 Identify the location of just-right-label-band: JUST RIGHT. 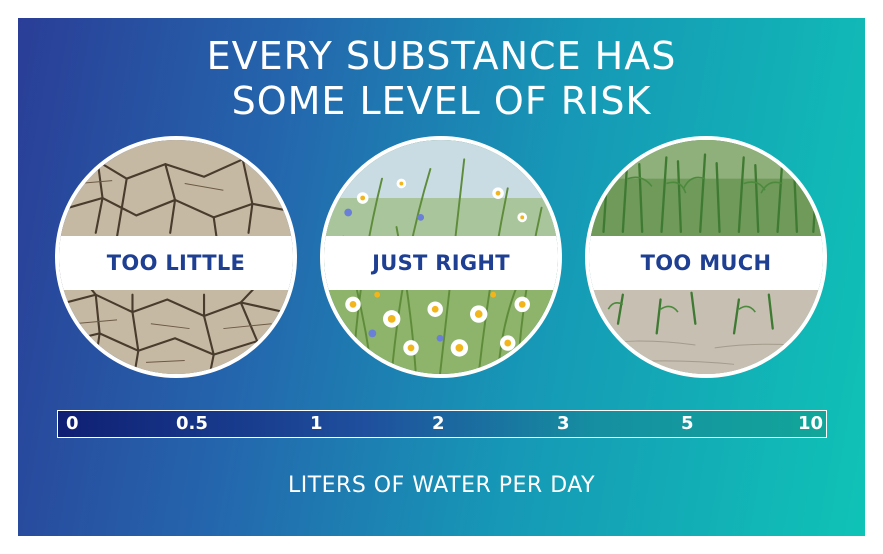
(441, 263).